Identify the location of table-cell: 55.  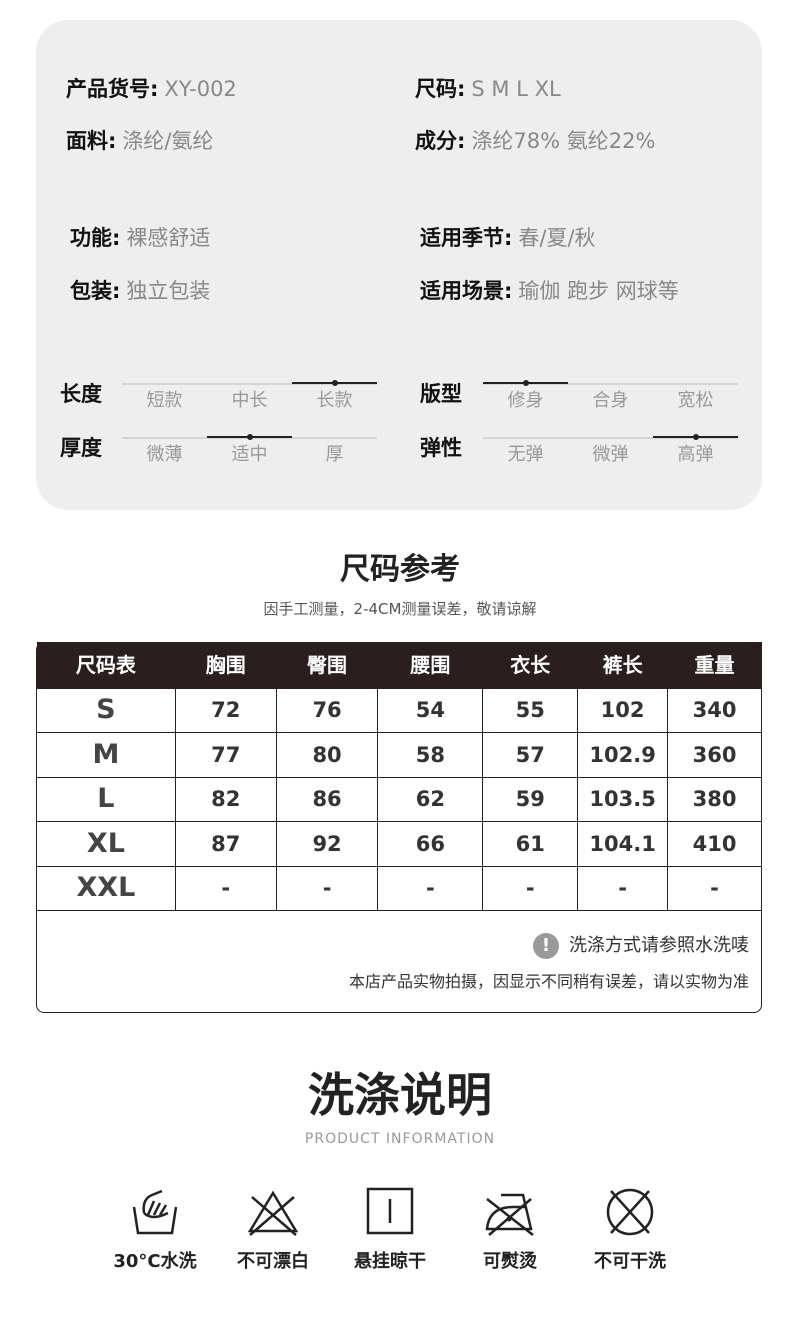
(530, 710).